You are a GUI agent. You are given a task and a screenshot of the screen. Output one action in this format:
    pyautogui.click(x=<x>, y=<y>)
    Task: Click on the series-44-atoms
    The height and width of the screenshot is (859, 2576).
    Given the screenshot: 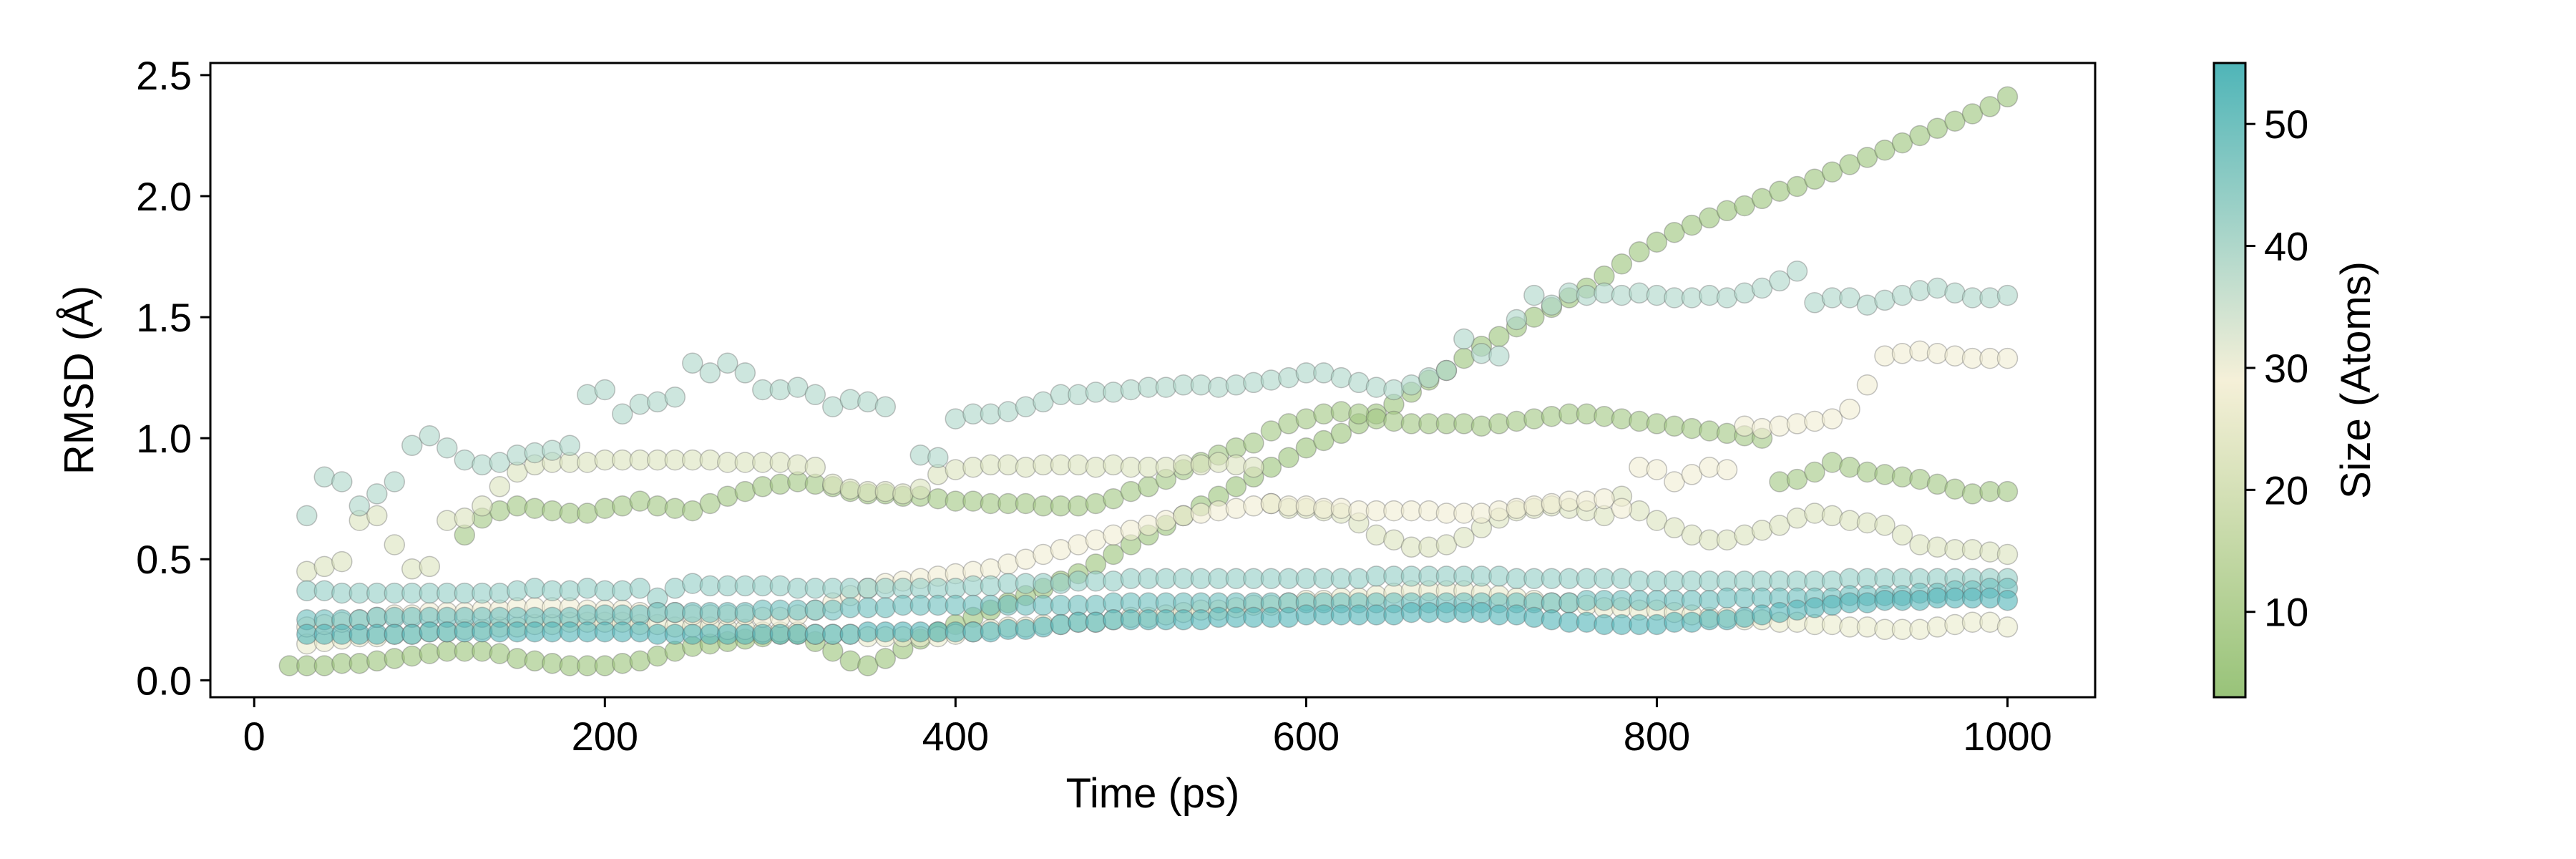 What is the action you would take?
    pyautogui.click(x=1157, y=587)
    